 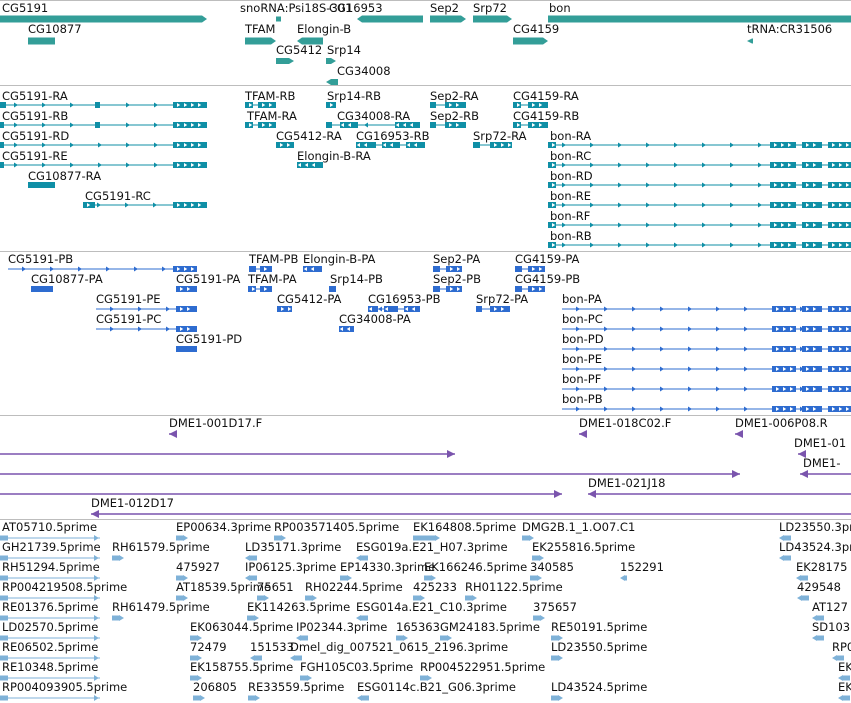 I want to click on feature-genes: CG34008, so click(x=358, y=74).